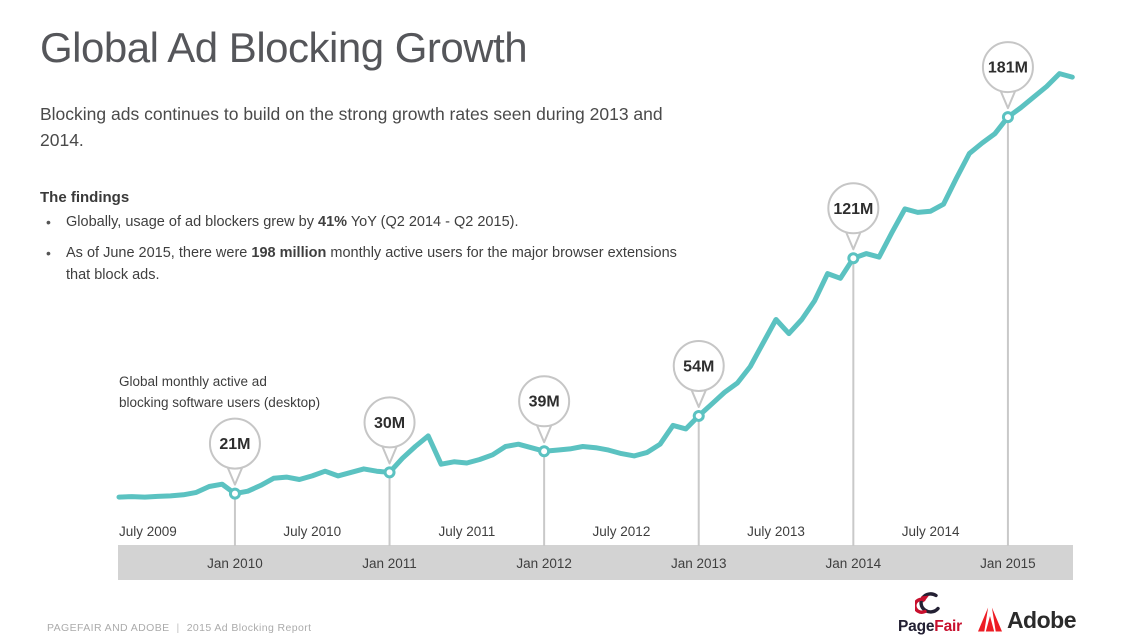 The image size is (1133, 640). Describe the element at coordinates (289, 252) in the screenshot. I see `finding-highlight: 198 million` at that location.